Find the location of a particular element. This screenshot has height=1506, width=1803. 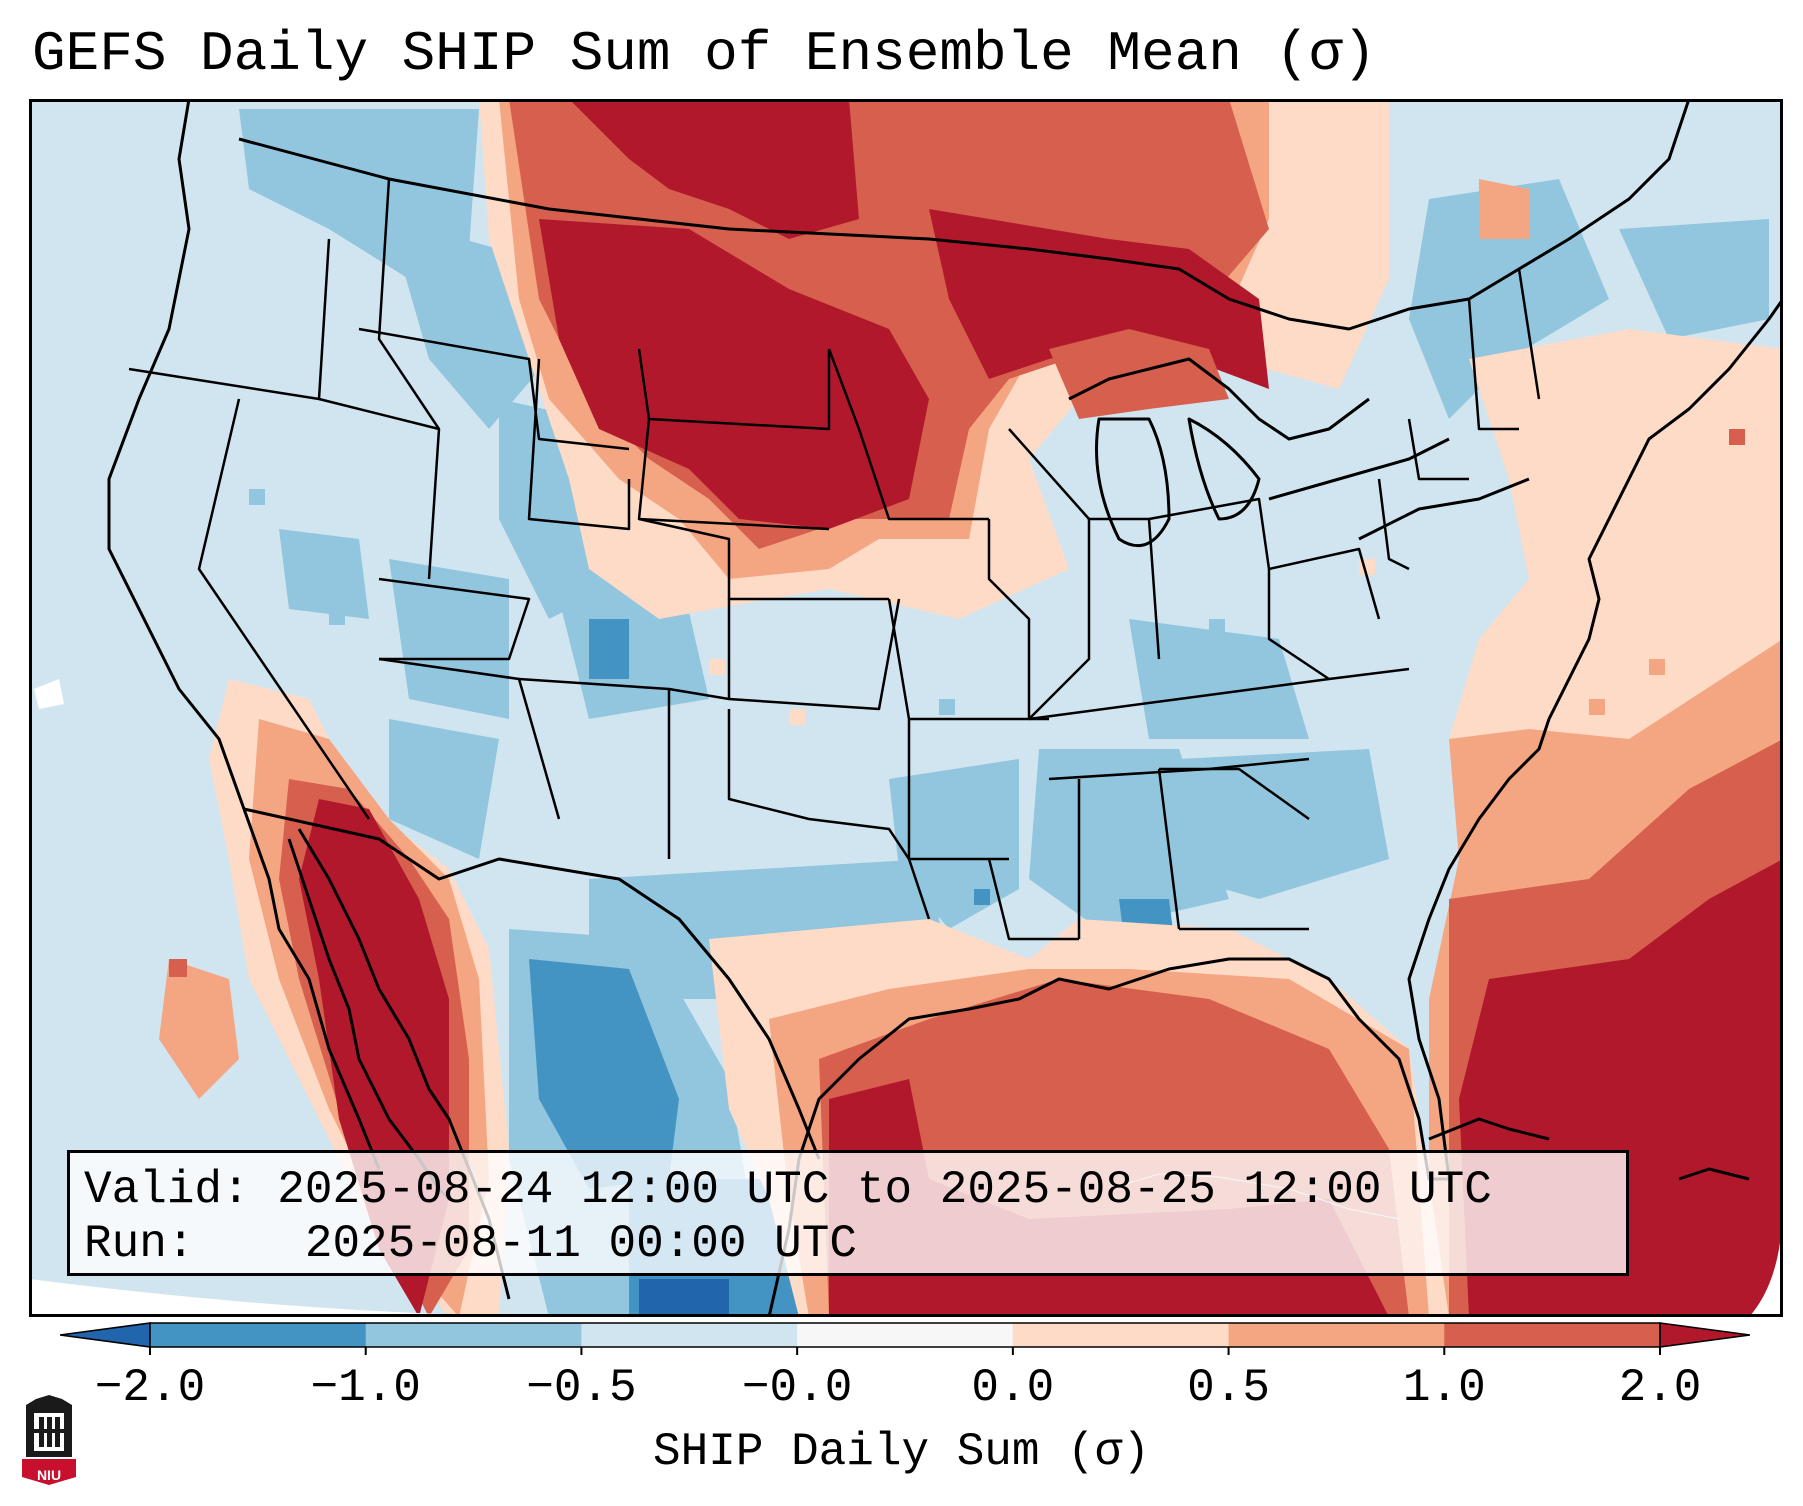

colorbar-over-arrow is located at coordinates (1705, 1335).